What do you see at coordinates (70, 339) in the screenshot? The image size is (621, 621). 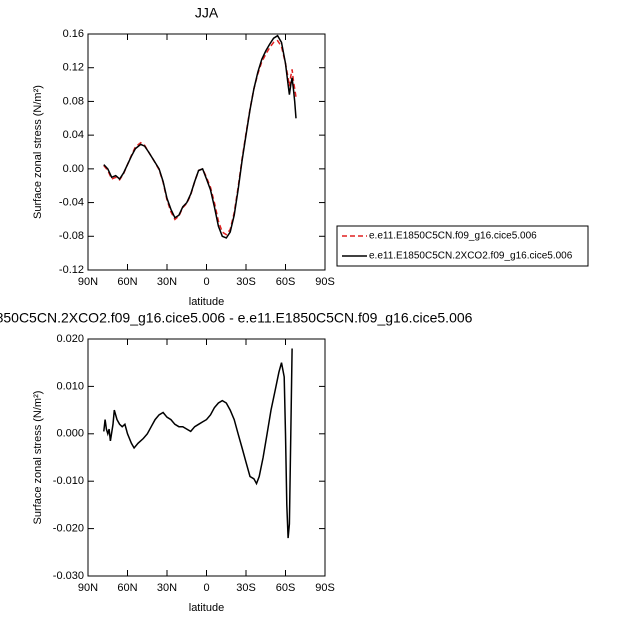 I see `y-tick-label: 0.020` at bounding box center [70, 339].